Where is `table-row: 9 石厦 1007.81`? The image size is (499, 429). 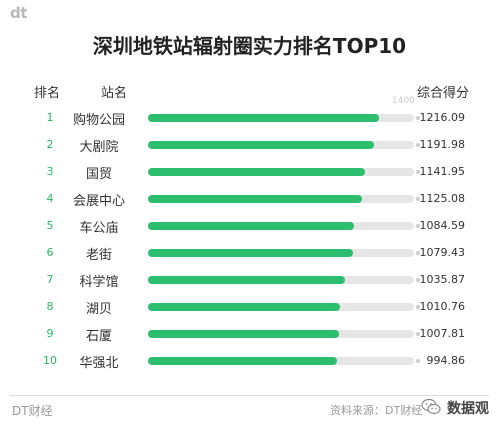 table-row: 9 石厦 1007.81 is located at coordinates (249, 335).